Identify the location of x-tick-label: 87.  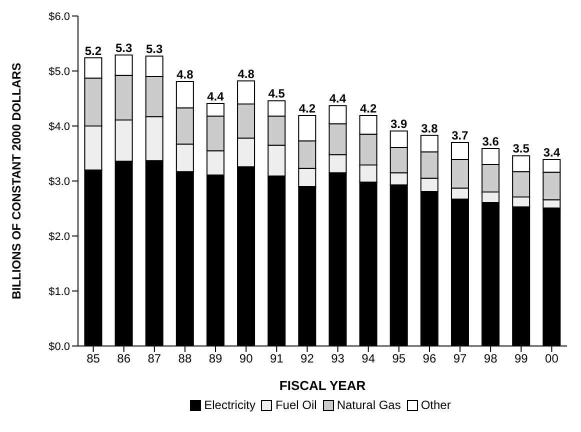
(155, 359).